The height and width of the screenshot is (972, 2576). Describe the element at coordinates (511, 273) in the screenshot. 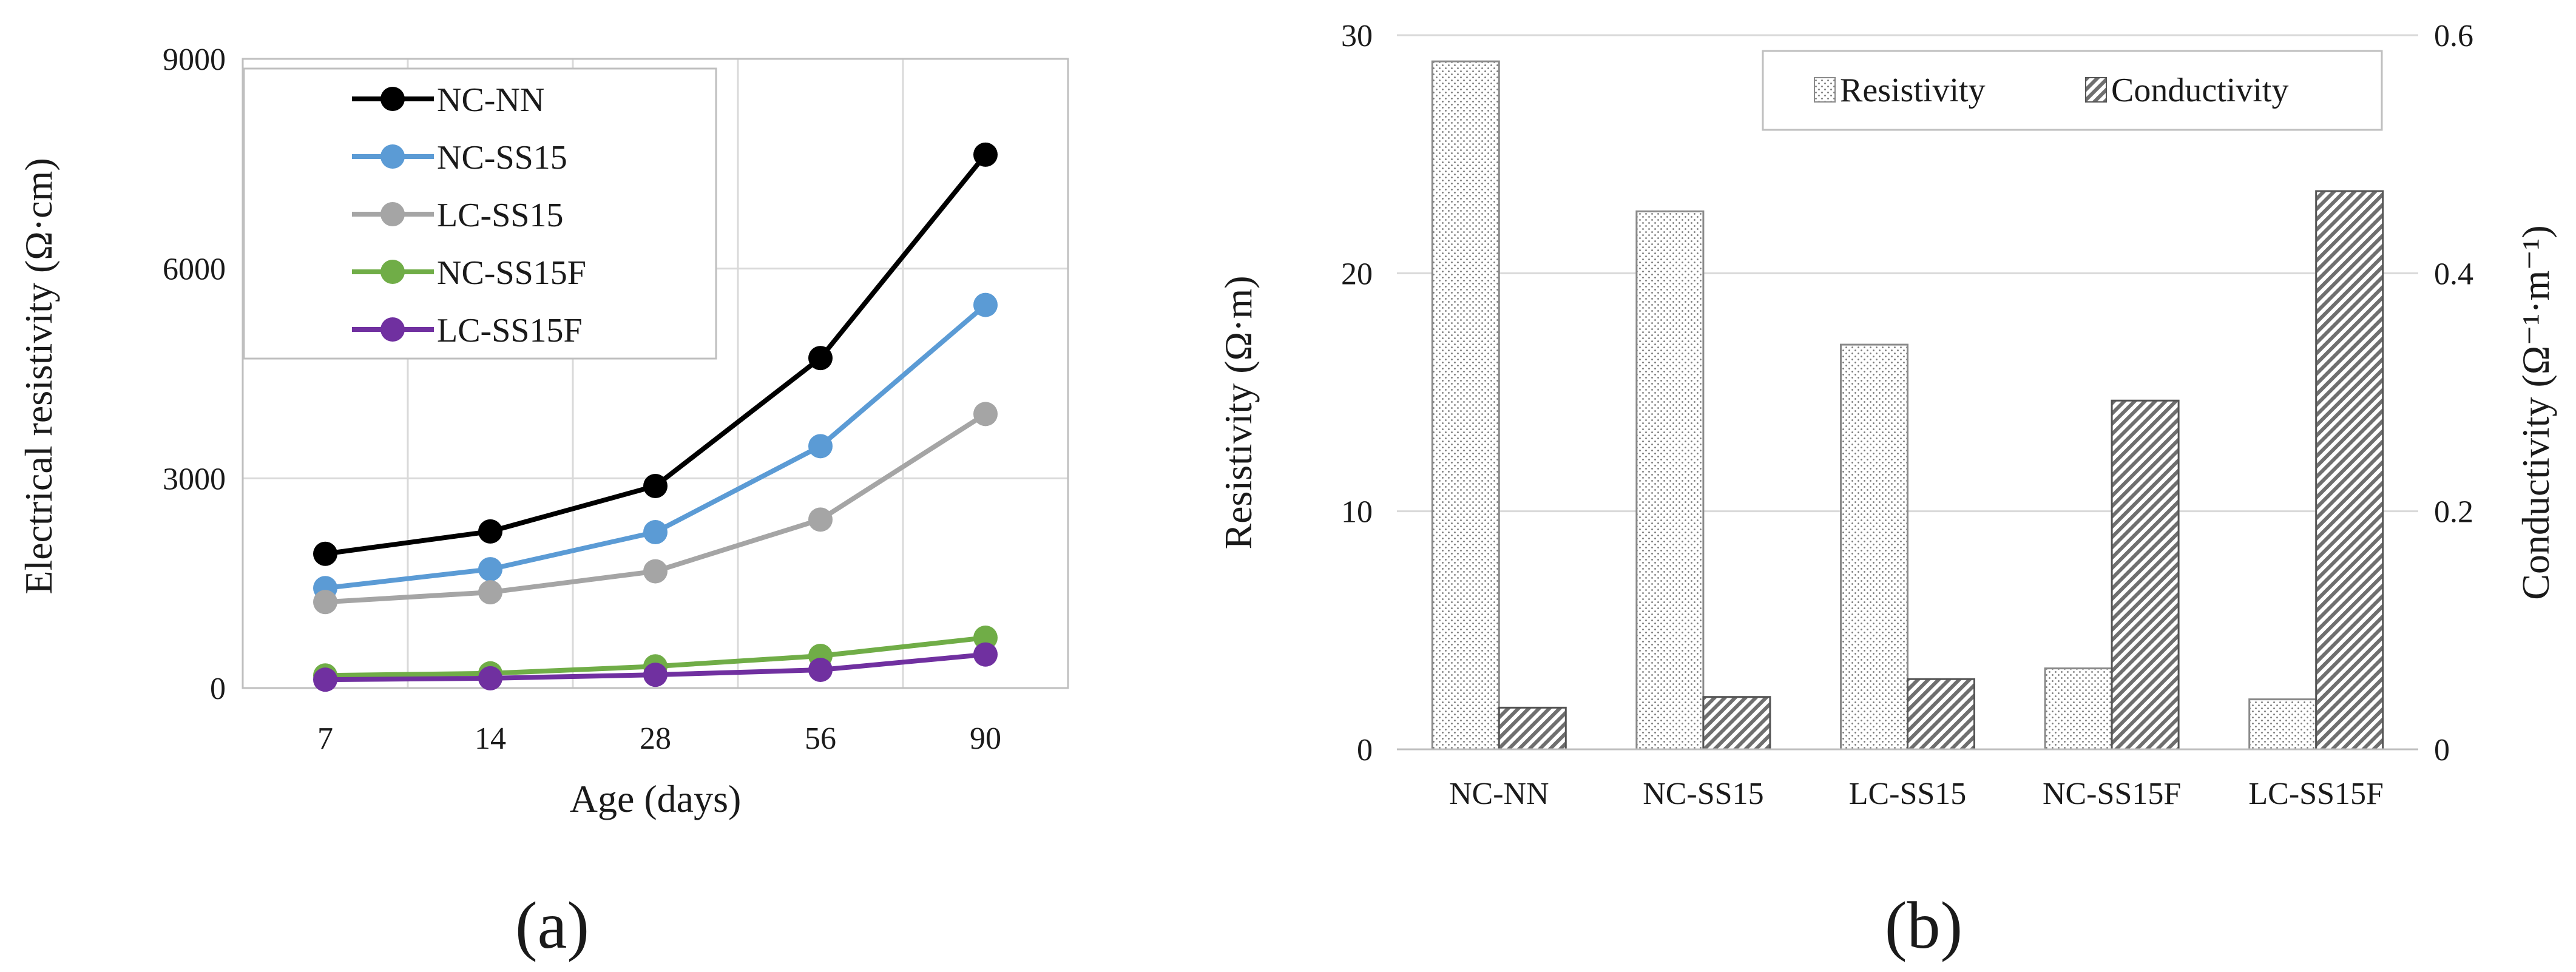

I see `legend-label: NC-SS15F` at that location.